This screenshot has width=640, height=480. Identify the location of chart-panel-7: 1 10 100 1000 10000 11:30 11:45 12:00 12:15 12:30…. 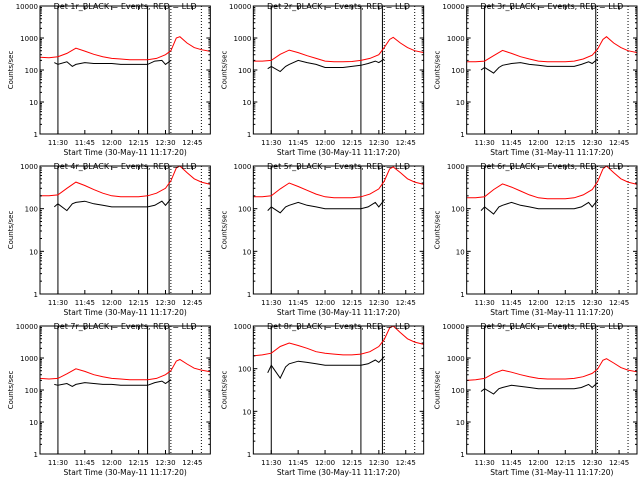
(109, 399).